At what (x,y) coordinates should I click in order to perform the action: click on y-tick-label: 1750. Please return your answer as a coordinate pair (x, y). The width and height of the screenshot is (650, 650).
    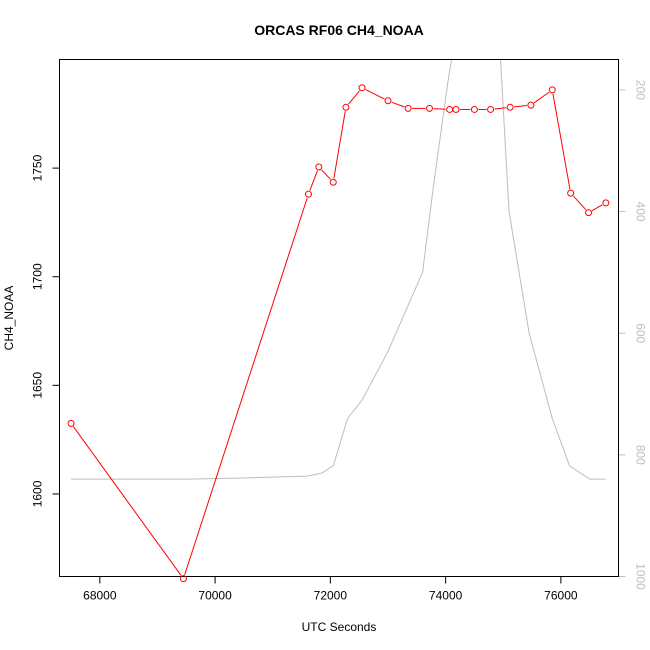
    Looking at the image, I should click on (38, 167).